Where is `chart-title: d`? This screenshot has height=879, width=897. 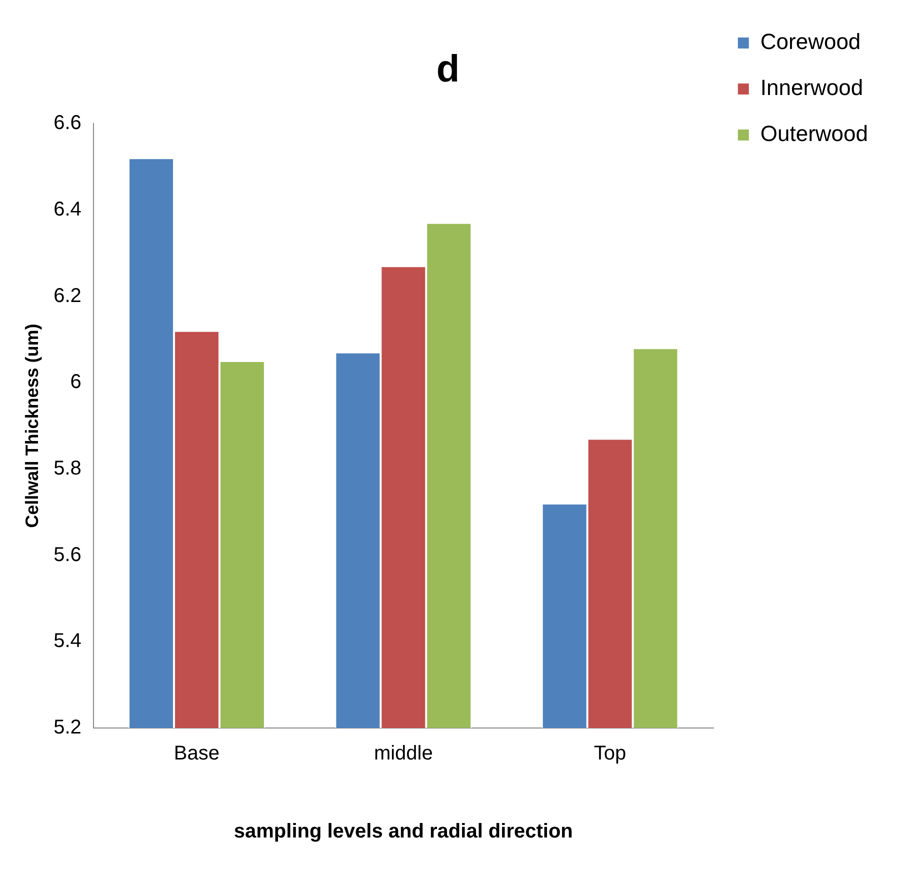 chart-title: d is located at coordinates (448, 69).